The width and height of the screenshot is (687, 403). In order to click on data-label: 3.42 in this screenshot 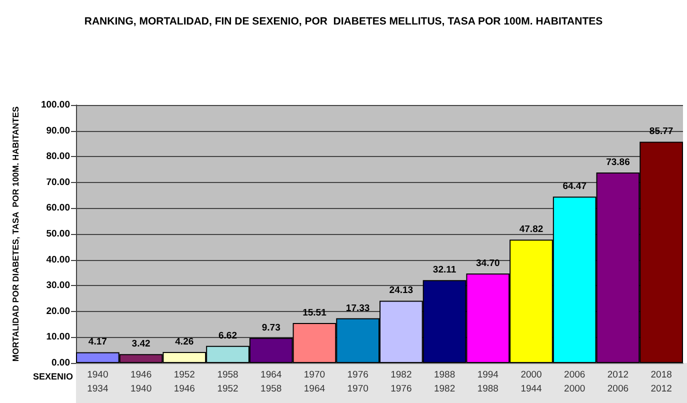, I will do `click(141, 344)`.